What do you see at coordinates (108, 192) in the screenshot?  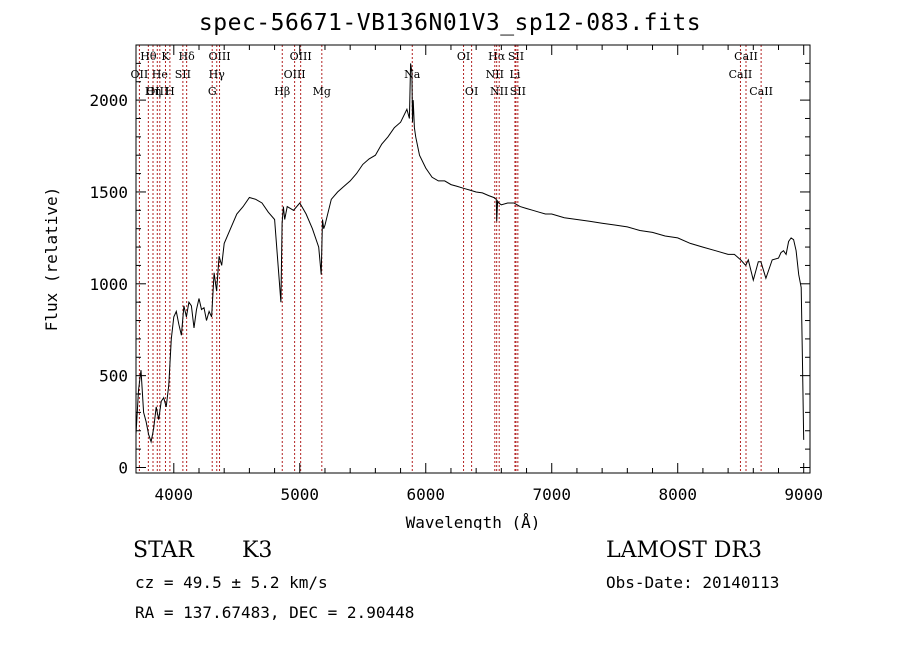 I see `y-tick-label: 1500` at bounding box center [108, 192].